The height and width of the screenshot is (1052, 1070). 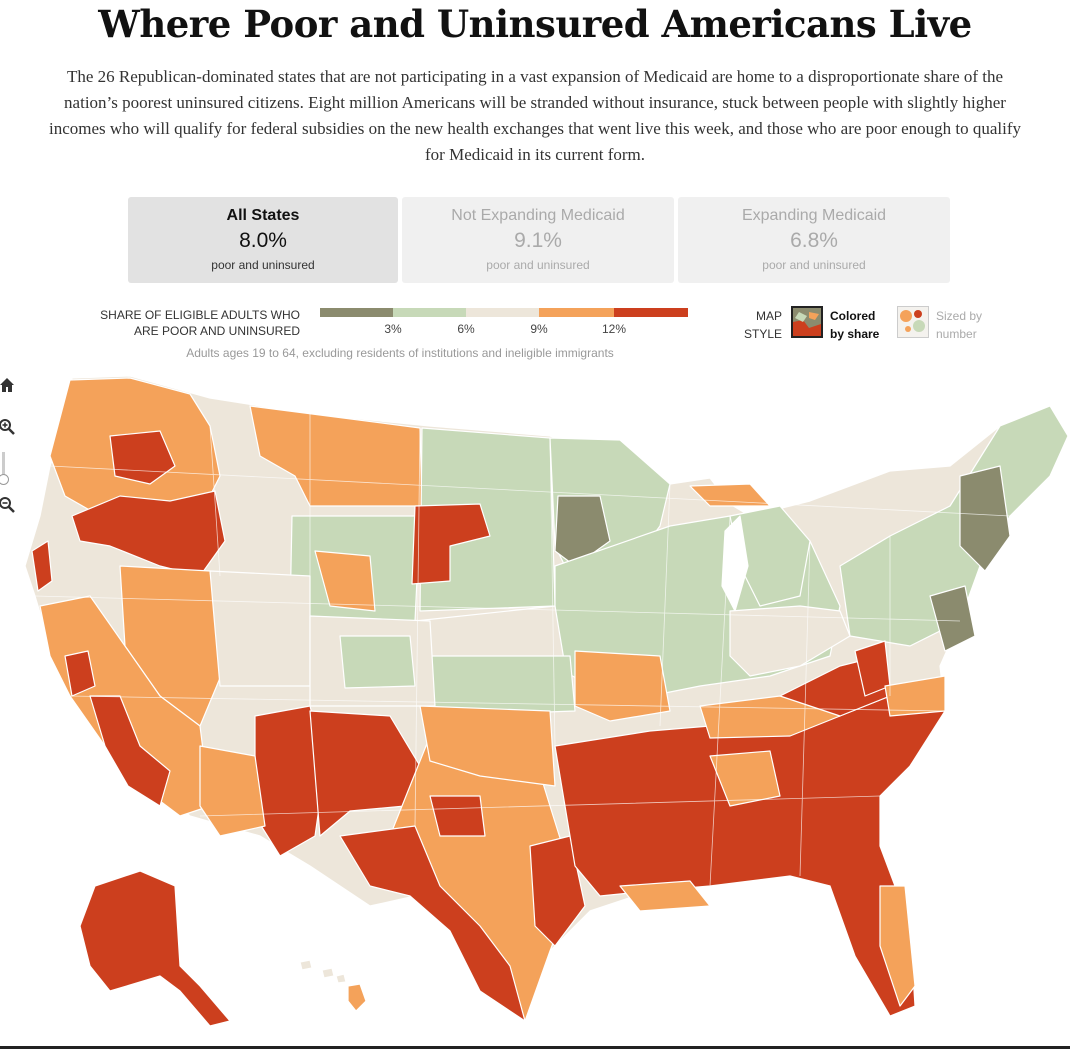 I want to click on region-hawaii-orange, so click(x=357, y=997).